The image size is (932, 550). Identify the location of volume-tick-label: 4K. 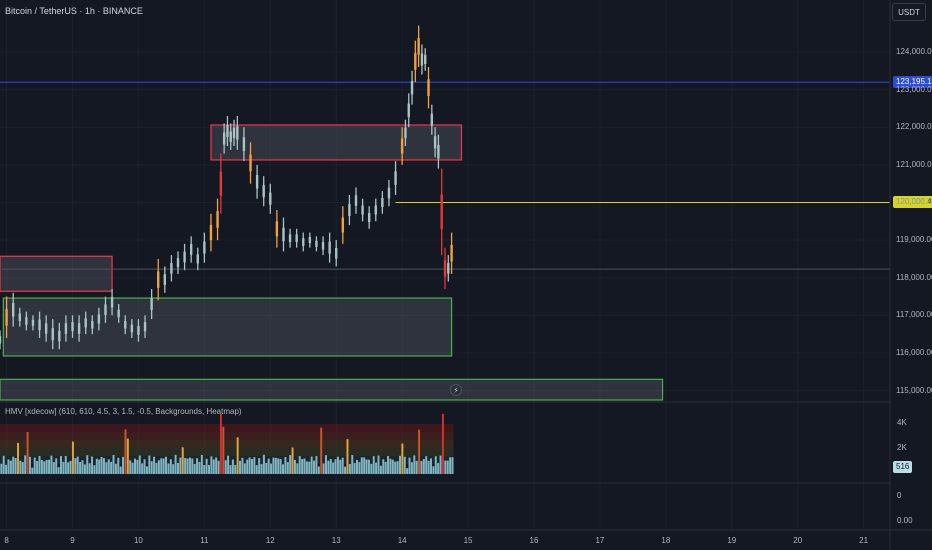
(902, 422).